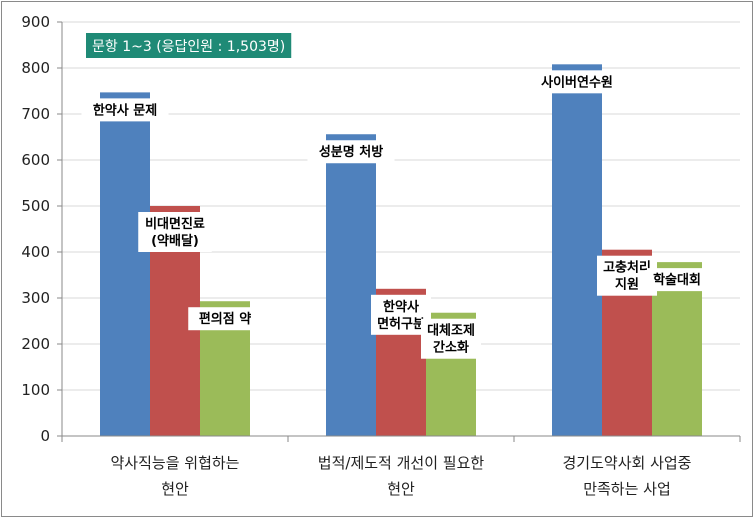 The width and height of the screenshot is (756, 520). I want to click on data-label: 간소화, so click(451, 348).